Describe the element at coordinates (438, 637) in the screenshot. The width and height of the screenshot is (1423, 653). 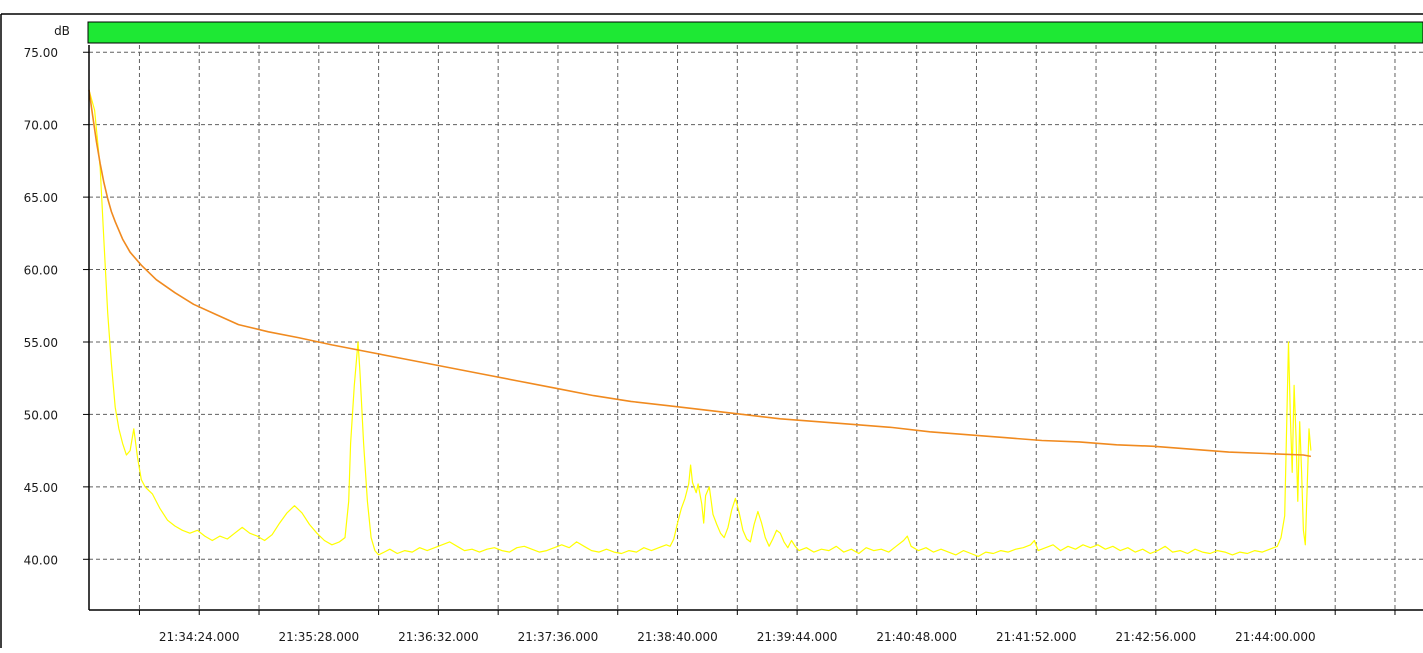
I see `x-tick-label: 21:36:32.000` at that location.